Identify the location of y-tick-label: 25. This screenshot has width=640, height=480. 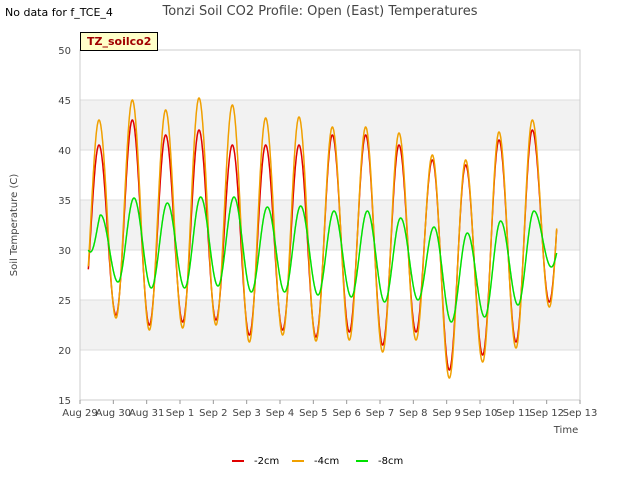
(64, 301).